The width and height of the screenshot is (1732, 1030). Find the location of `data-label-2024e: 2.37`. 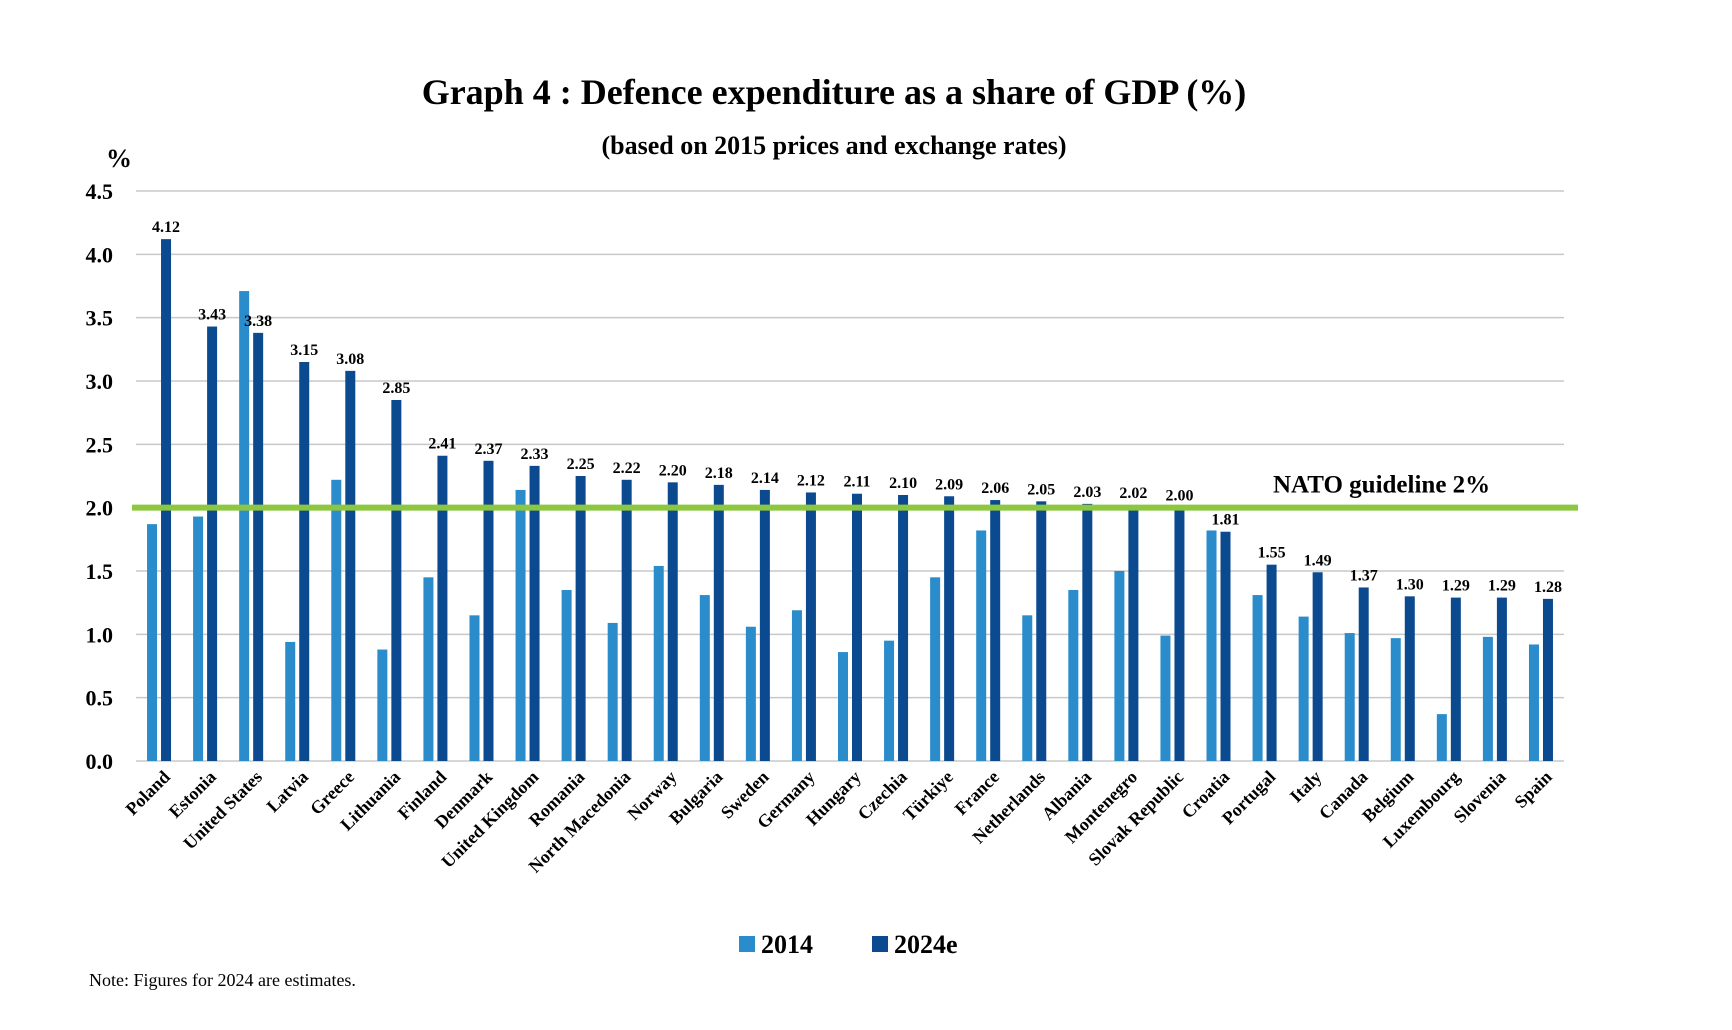

data-label-2024e: 2.37 is located at coordinates (488, 449).